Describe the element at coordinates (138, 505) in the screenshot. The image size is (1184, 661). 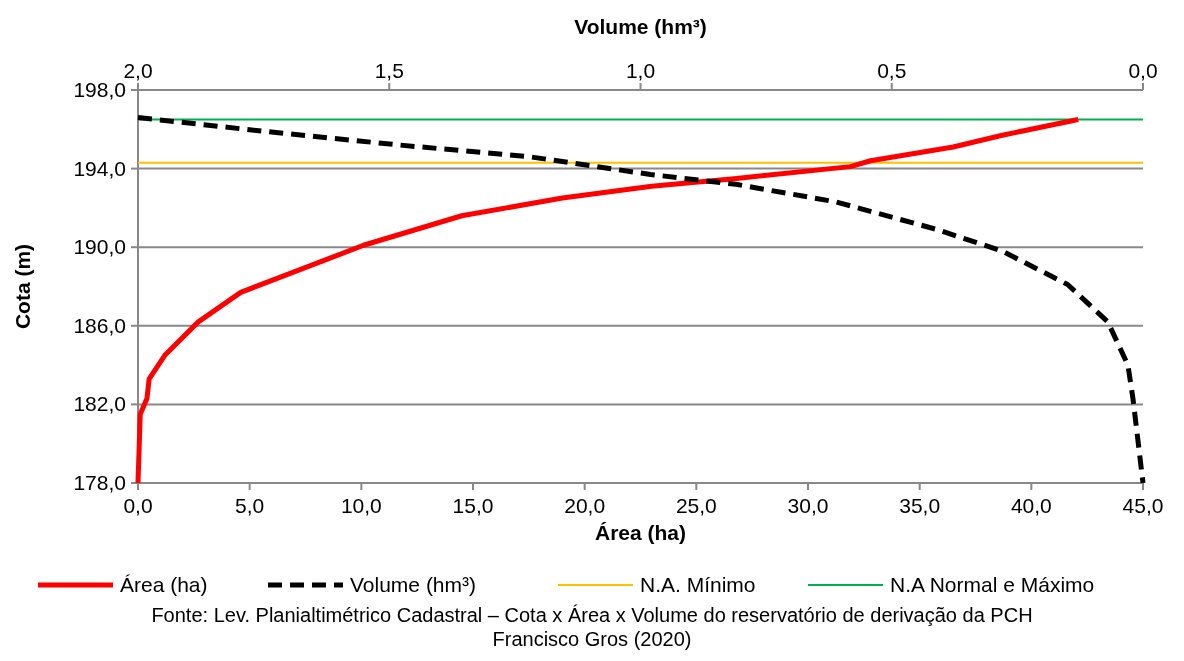
I see `x-tick-label: 0,0` at that location.